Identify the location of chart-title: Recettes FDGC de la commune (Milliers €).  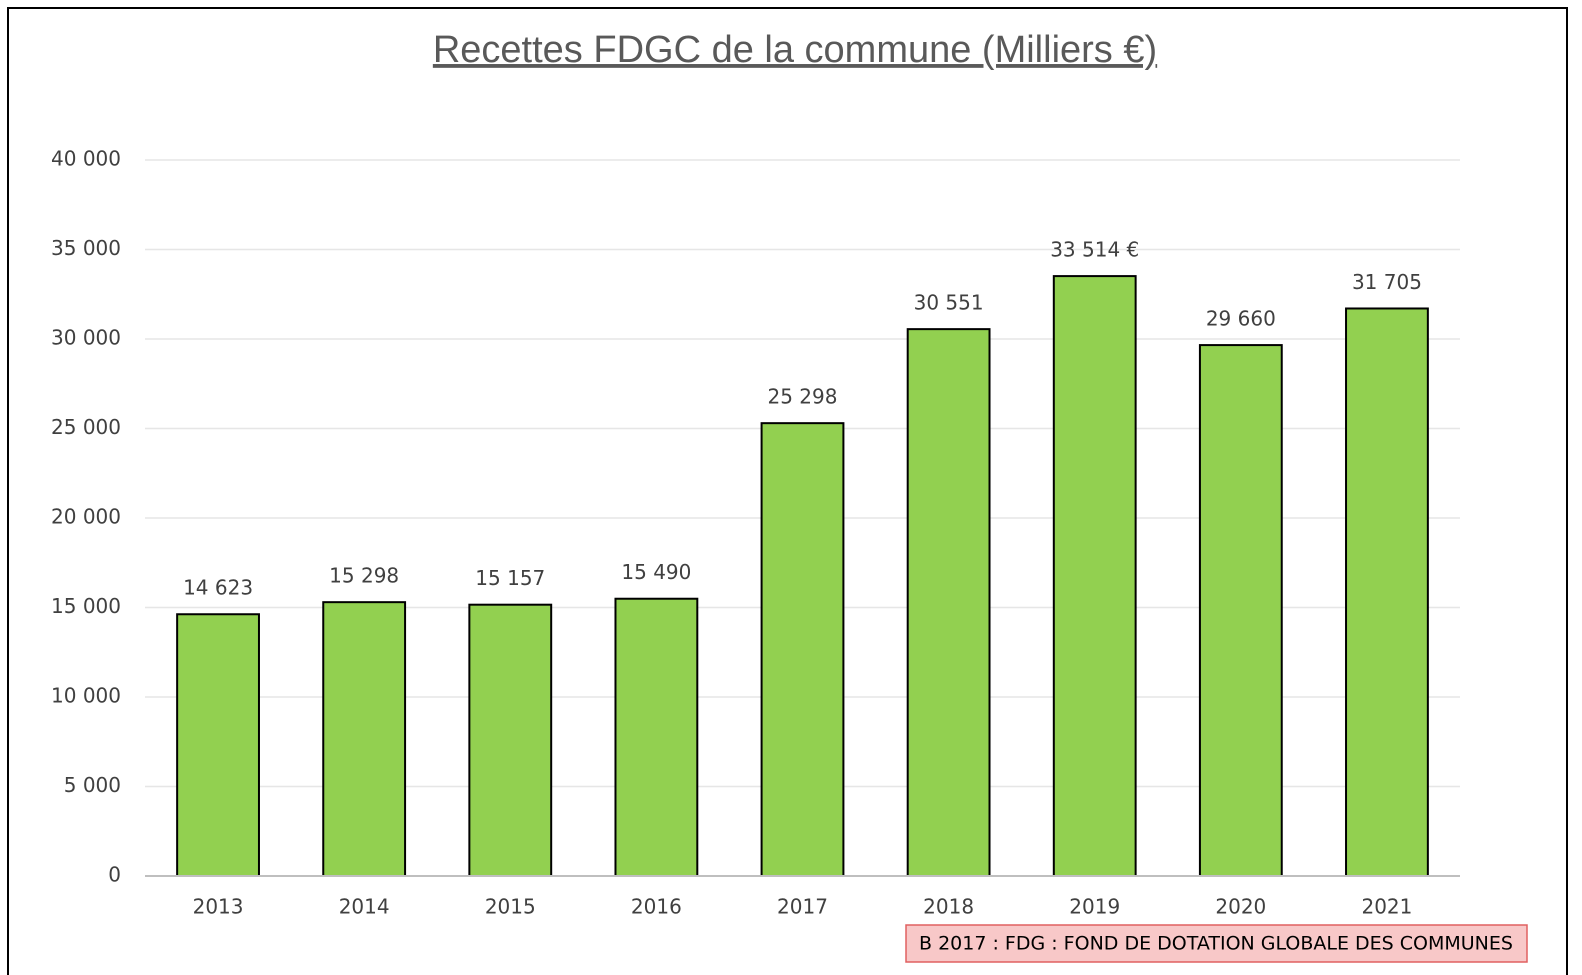
(795, 50).